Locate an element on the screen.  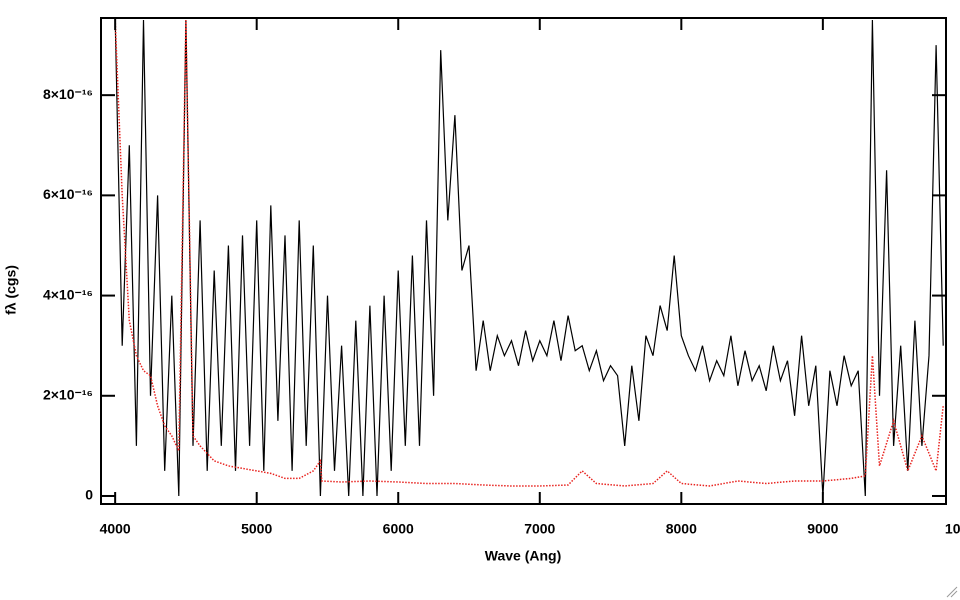
y-tick-label: 6×10⁻¹⁶ is located at coordinates (68, 194).